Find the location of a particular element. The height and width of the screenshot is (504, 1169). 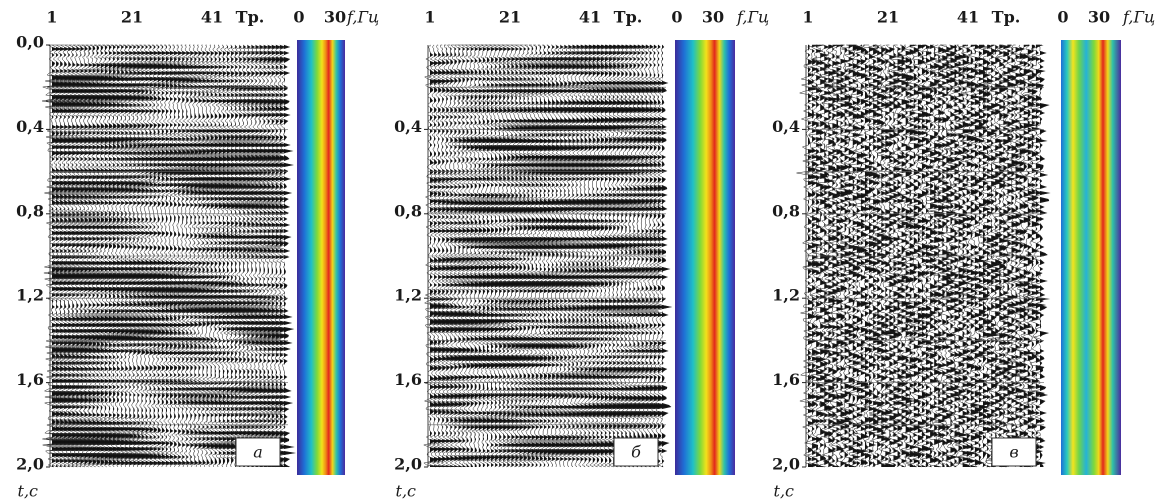

panel-label: в is located at coordinates (1013, 452).